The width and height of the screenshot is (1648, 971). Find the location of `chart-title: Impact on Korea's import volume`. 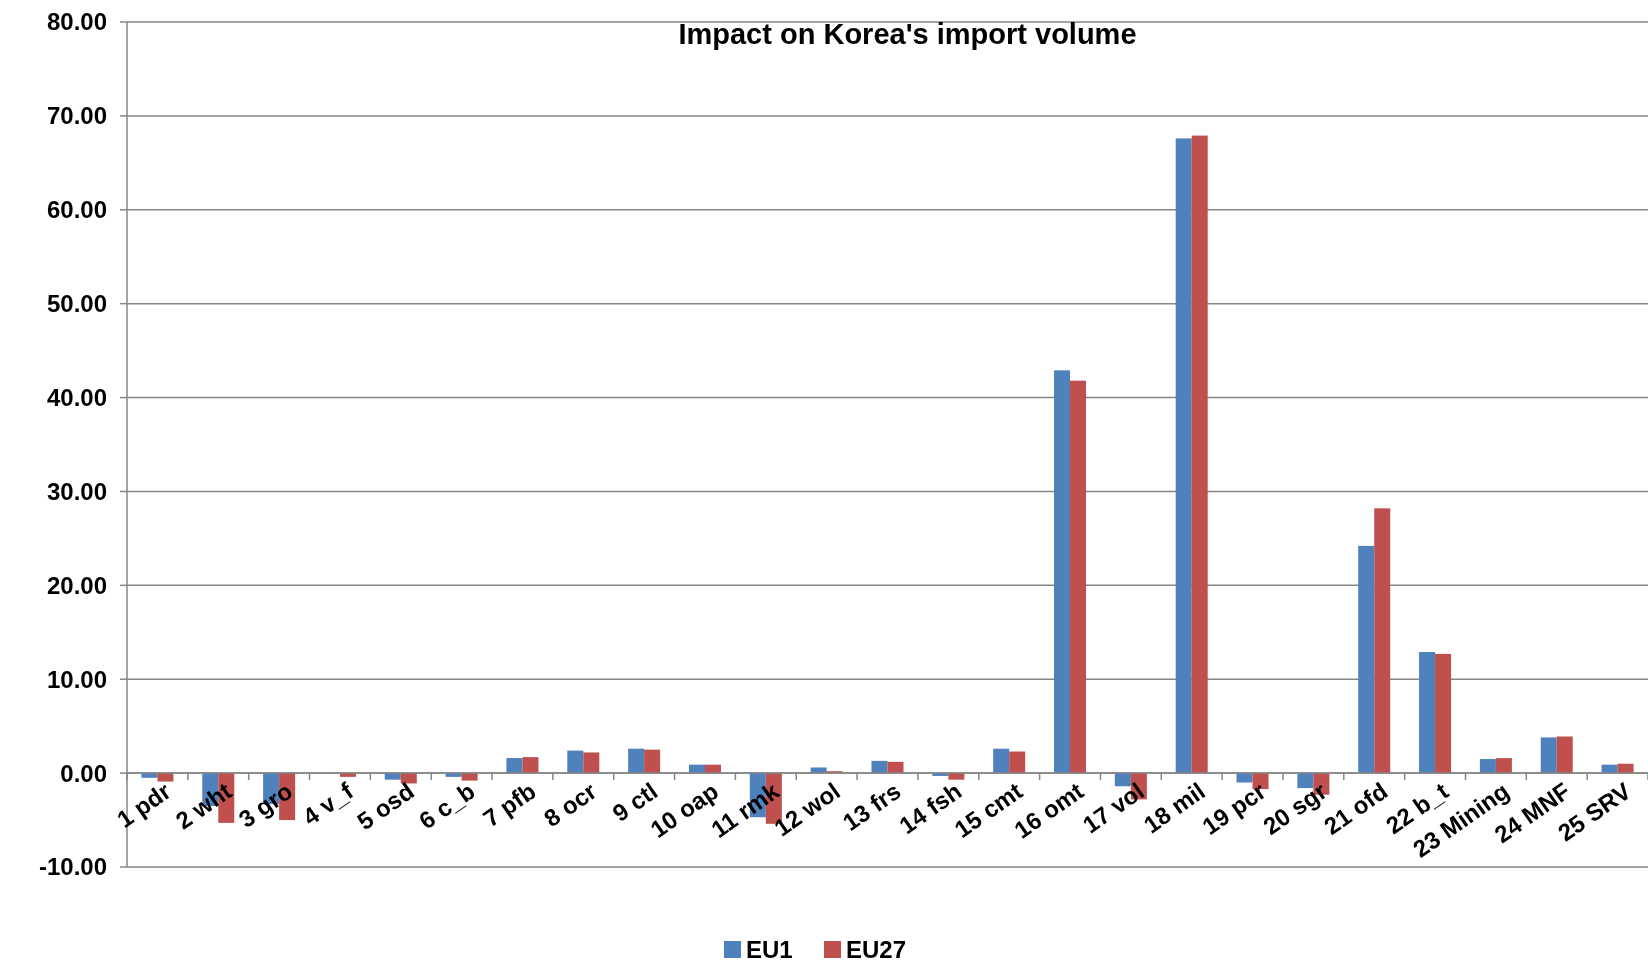

chart-title: Impact on Korea's import volume is located at coordinates (907, 34).